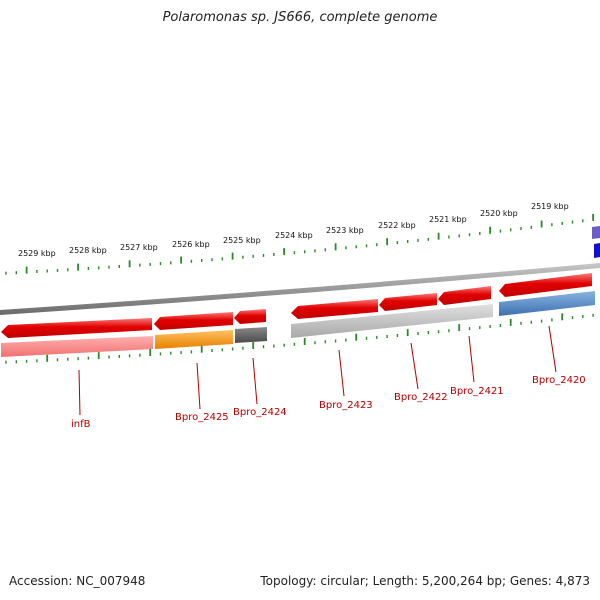 Image resolution: width=600 pixels, height=600 pixels. I want to click on kbp-label: 2519 kbp, so click(550, 206).